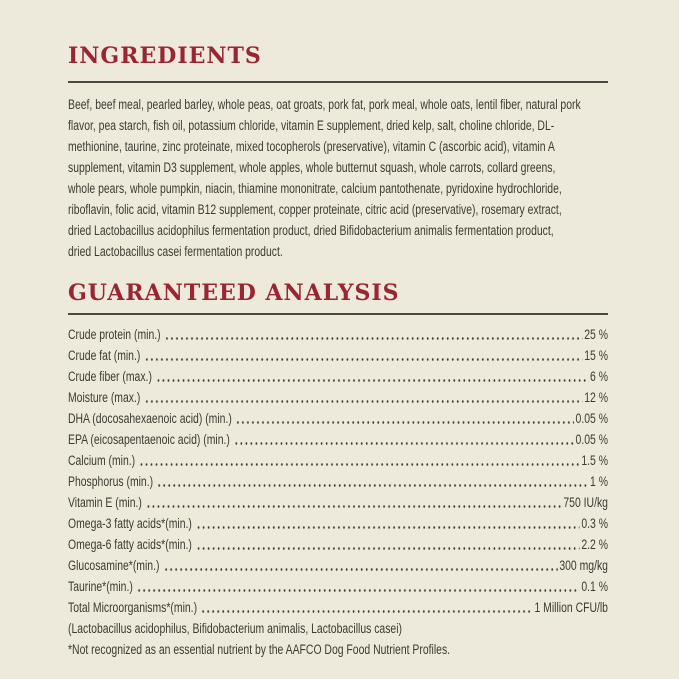 The width and height of the screenshot is (679, 679). What do you see at coordinates (130, 523) in the screenshot?
I see `analysis-row-label: Omega-3 fatty acids*(min.)` at bounding box center [130, 523].